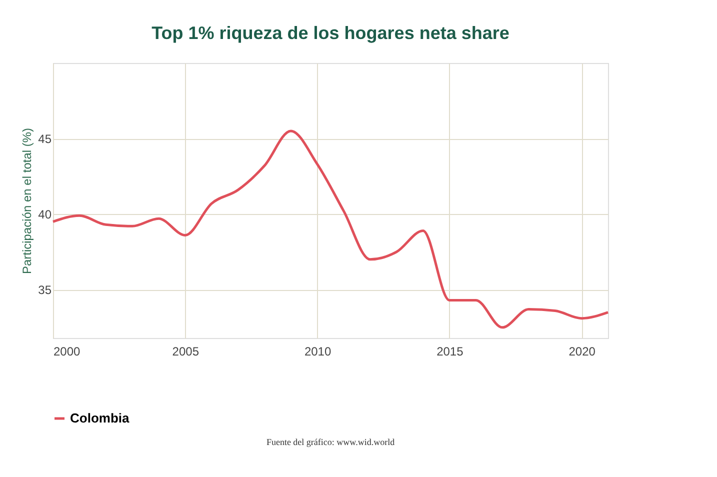 This screenshot has height=477, width=717. What do you see at coordinates (45, 290) in the screenshot?
I see `y-tick-label: 35` at bounding box center [45, 290].